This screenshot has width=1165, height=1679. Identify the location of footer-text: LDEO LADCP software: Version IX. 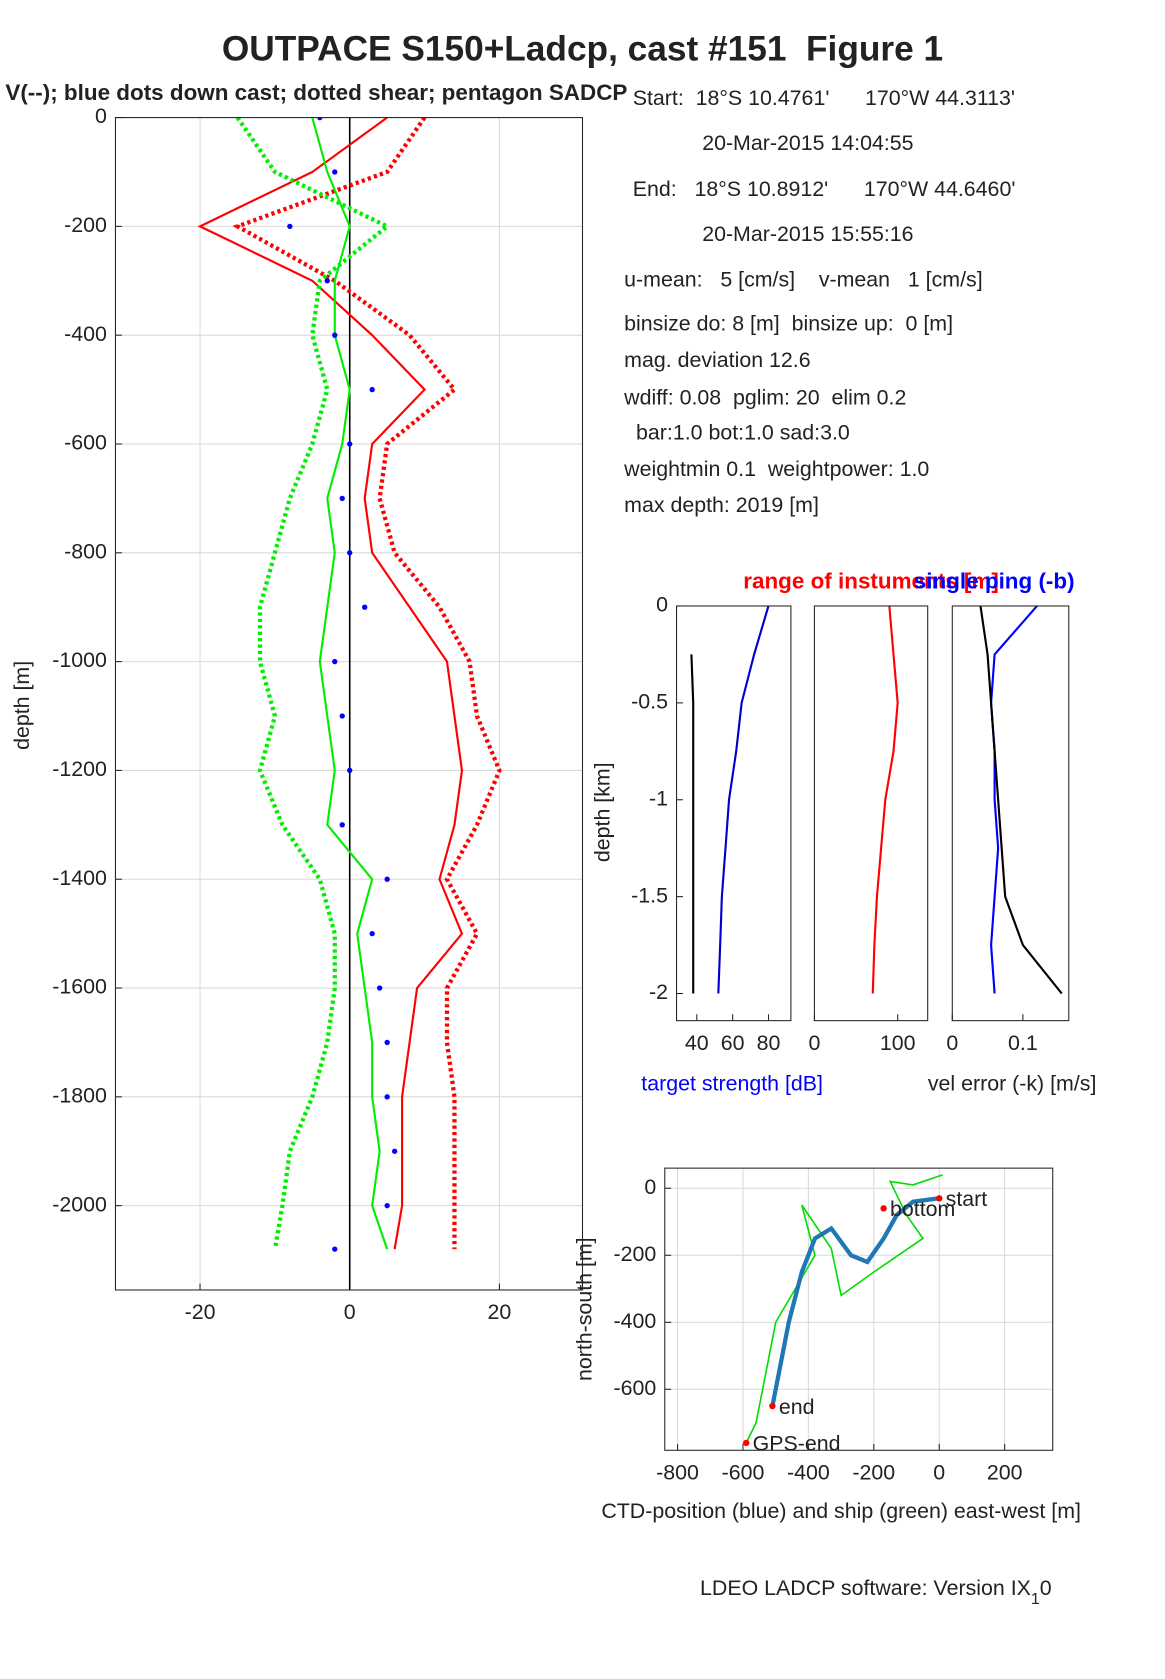
(865, 1588).